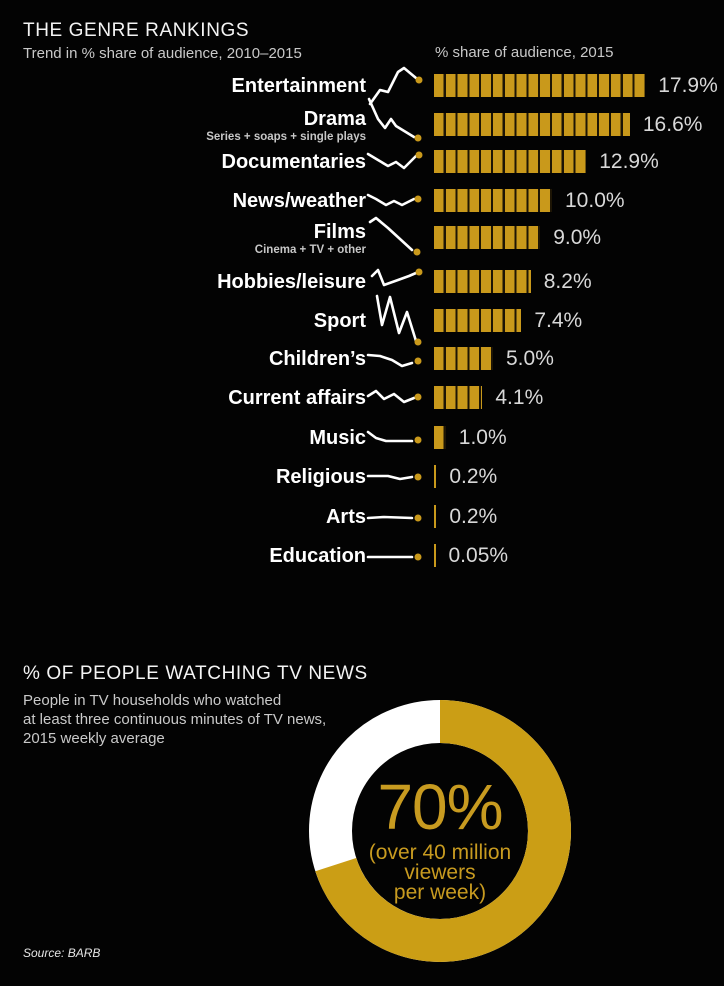 Image resolution: width=724 pixels, height=986 pixels. I want to click on genre-label-box: News/weather, so click(299, 201).